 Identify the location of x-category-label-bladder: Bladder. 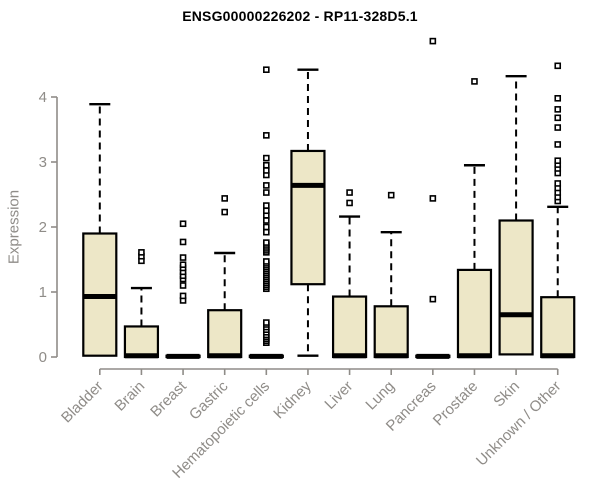
(82, 402).